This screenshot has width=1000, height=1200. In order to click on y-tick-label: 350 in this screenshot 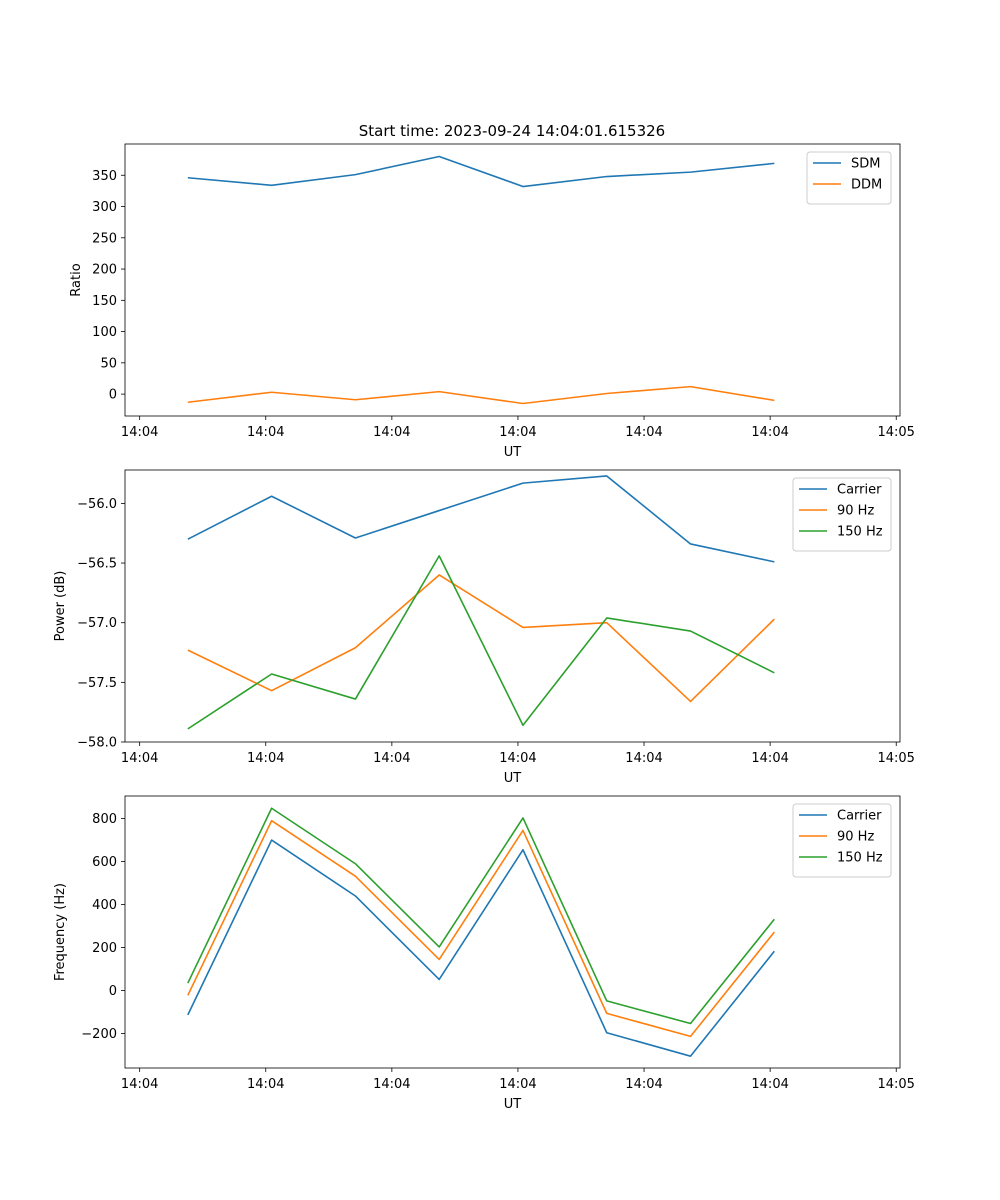, I will do `click(104, 176)`.